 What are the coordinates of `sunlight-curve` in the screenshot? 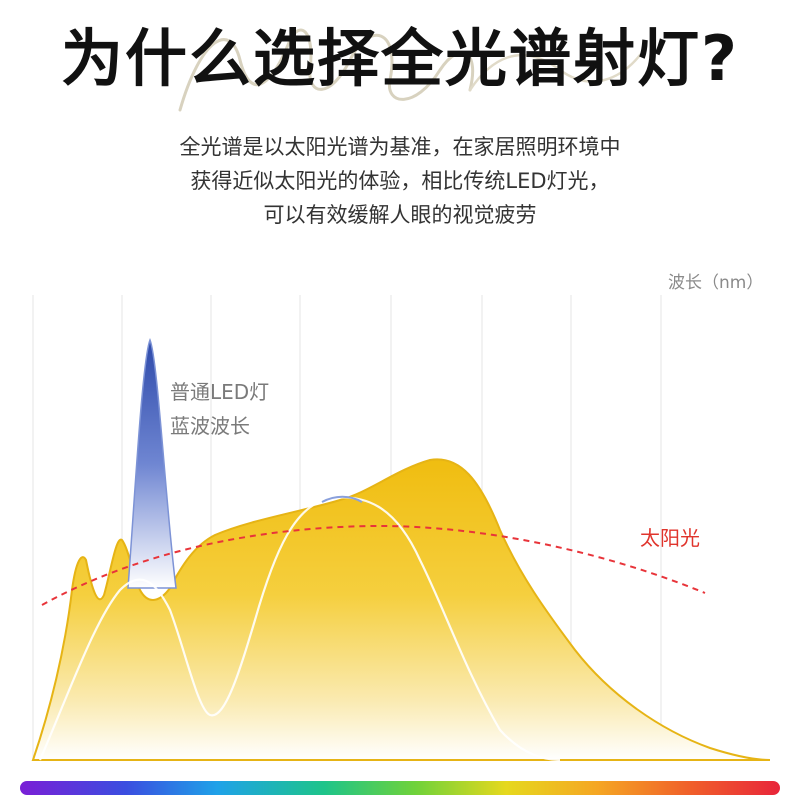 It's located at (373, 565).